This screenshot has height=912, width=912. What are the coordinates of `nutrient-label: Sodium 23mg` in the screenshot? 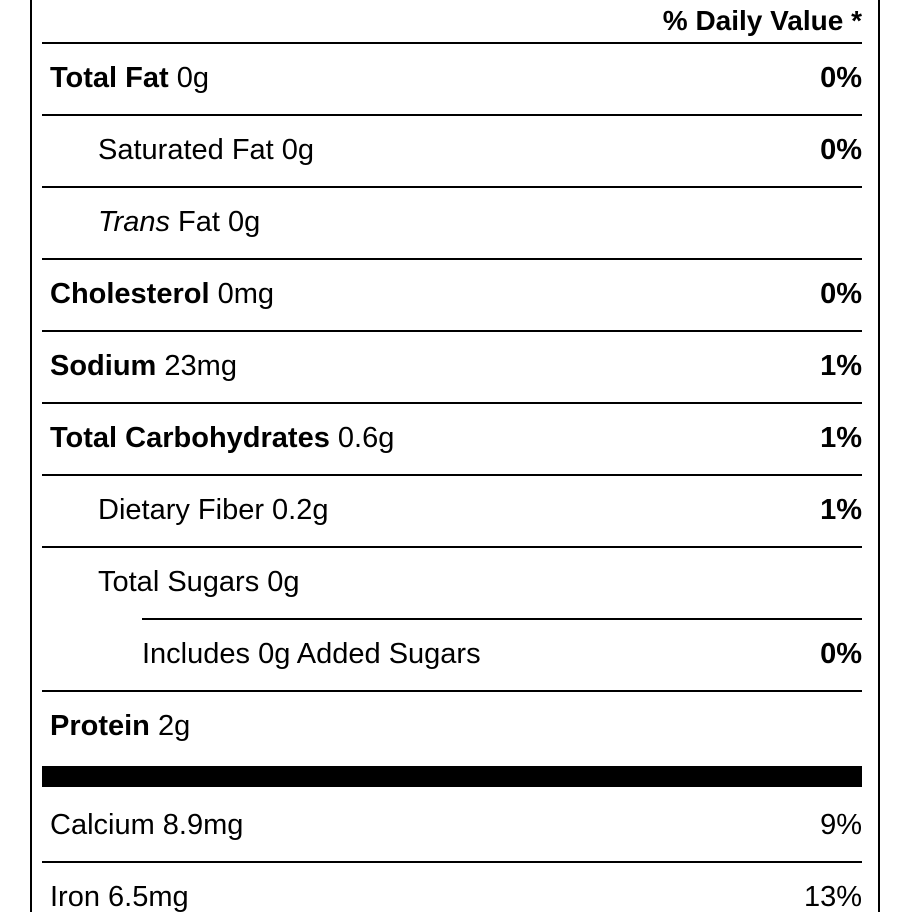 It's located at (143, 366).